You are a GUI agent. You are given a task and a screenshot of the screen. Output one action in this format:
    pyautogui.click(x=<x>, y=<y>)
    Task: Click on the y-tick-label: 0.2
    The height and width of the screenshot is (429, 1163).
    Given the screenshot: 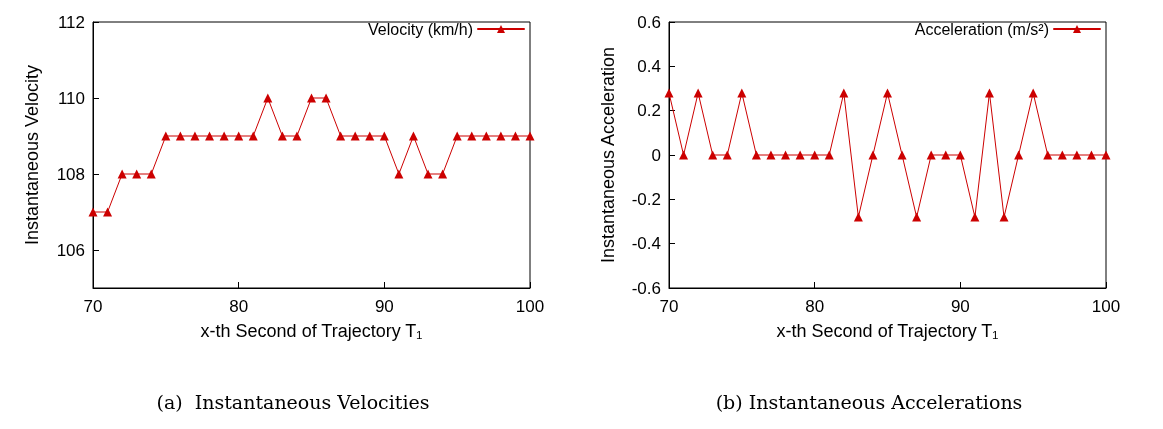 What is the action you would take?
    pyautogui.click(x=649, y=111)
    